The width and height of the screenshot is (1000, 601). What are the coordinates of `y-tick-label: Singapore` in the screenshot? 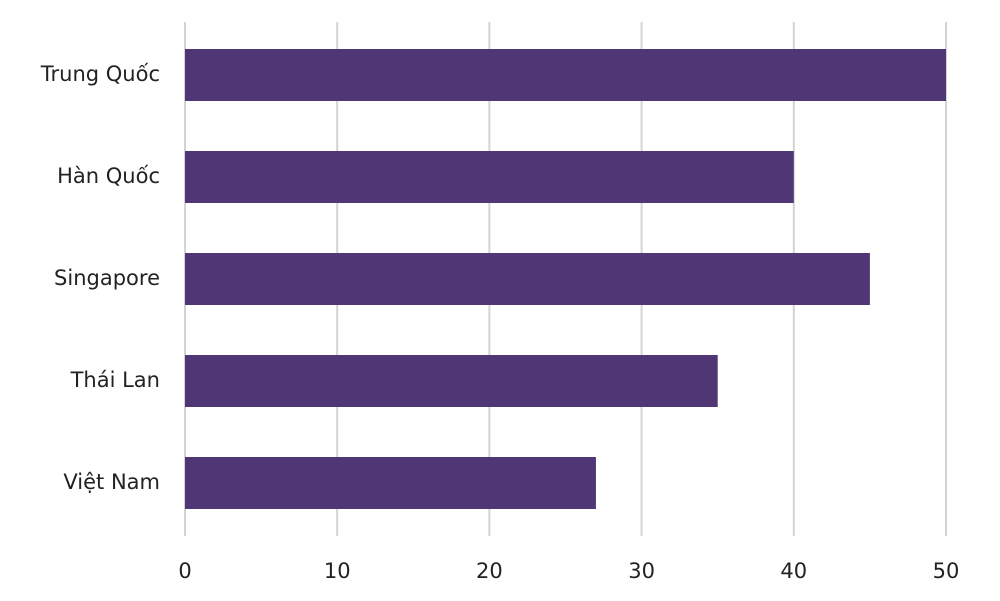 It's located at (107, 278).